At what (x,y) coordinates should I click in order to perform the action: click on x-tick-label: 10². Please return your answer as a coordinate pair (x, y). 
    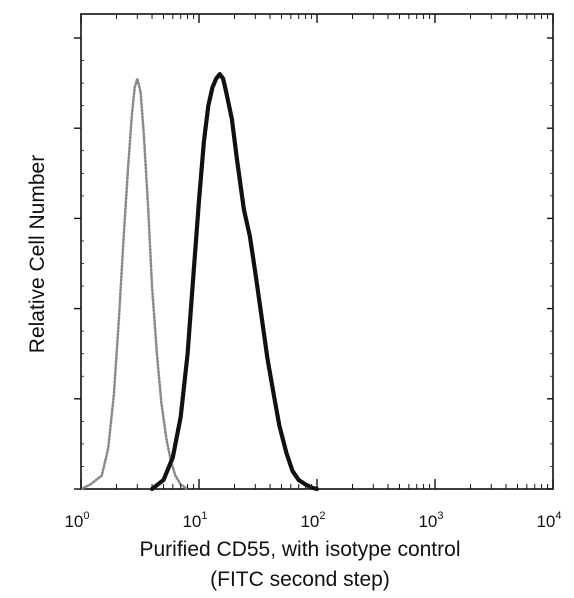
    Looking at the image, I should click on (312, 520).